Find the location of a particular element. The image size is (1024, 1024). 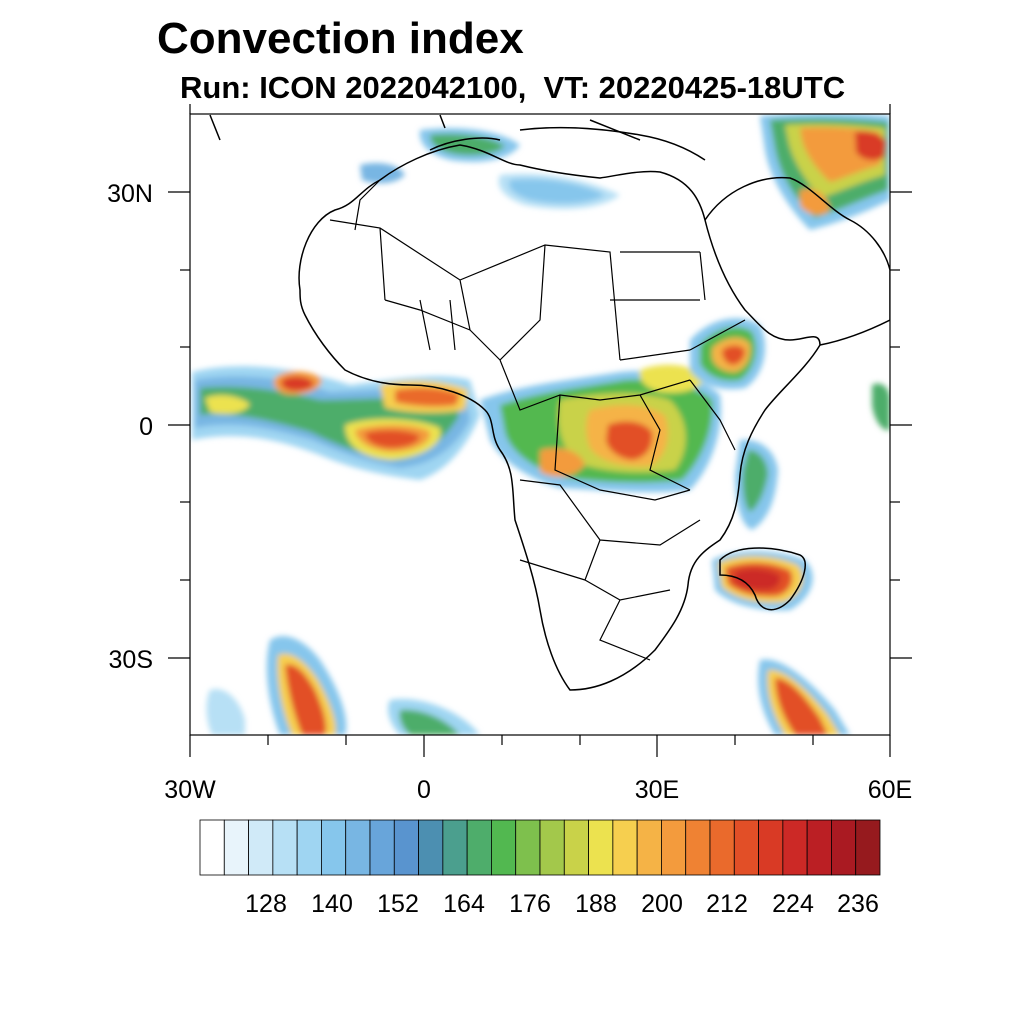

colorbar-label: 224 is located at coordinates (793, 904).